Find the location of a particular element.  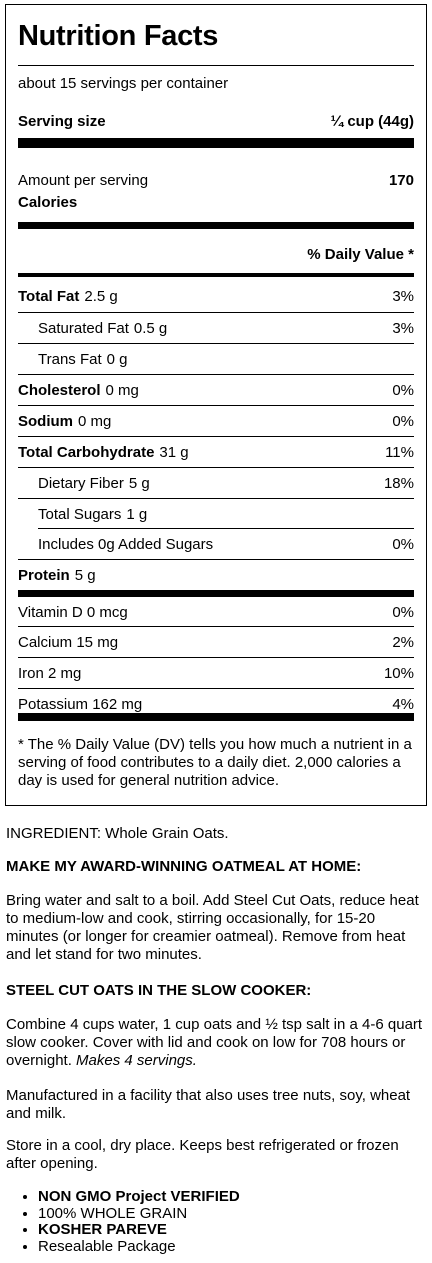

vitamin-row-potassium: Potassium 162 mg 4% is located at coordinates (216, 704).